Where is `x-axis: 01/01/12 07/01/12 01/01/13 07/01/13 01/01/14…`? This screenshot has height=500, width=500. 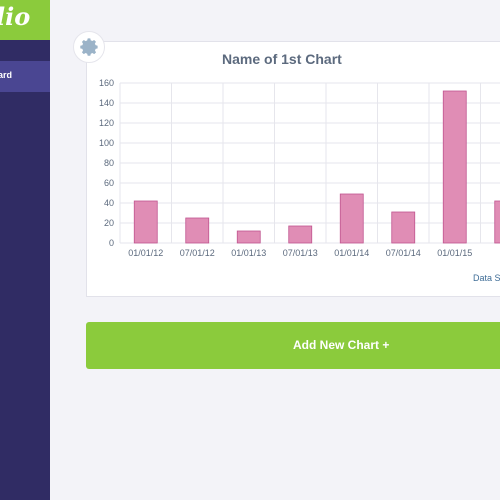 x-axis: 01/01/12 07/01/12 01/01/13 07/01/13 01/01/14… is located at coordinates (300, 253).